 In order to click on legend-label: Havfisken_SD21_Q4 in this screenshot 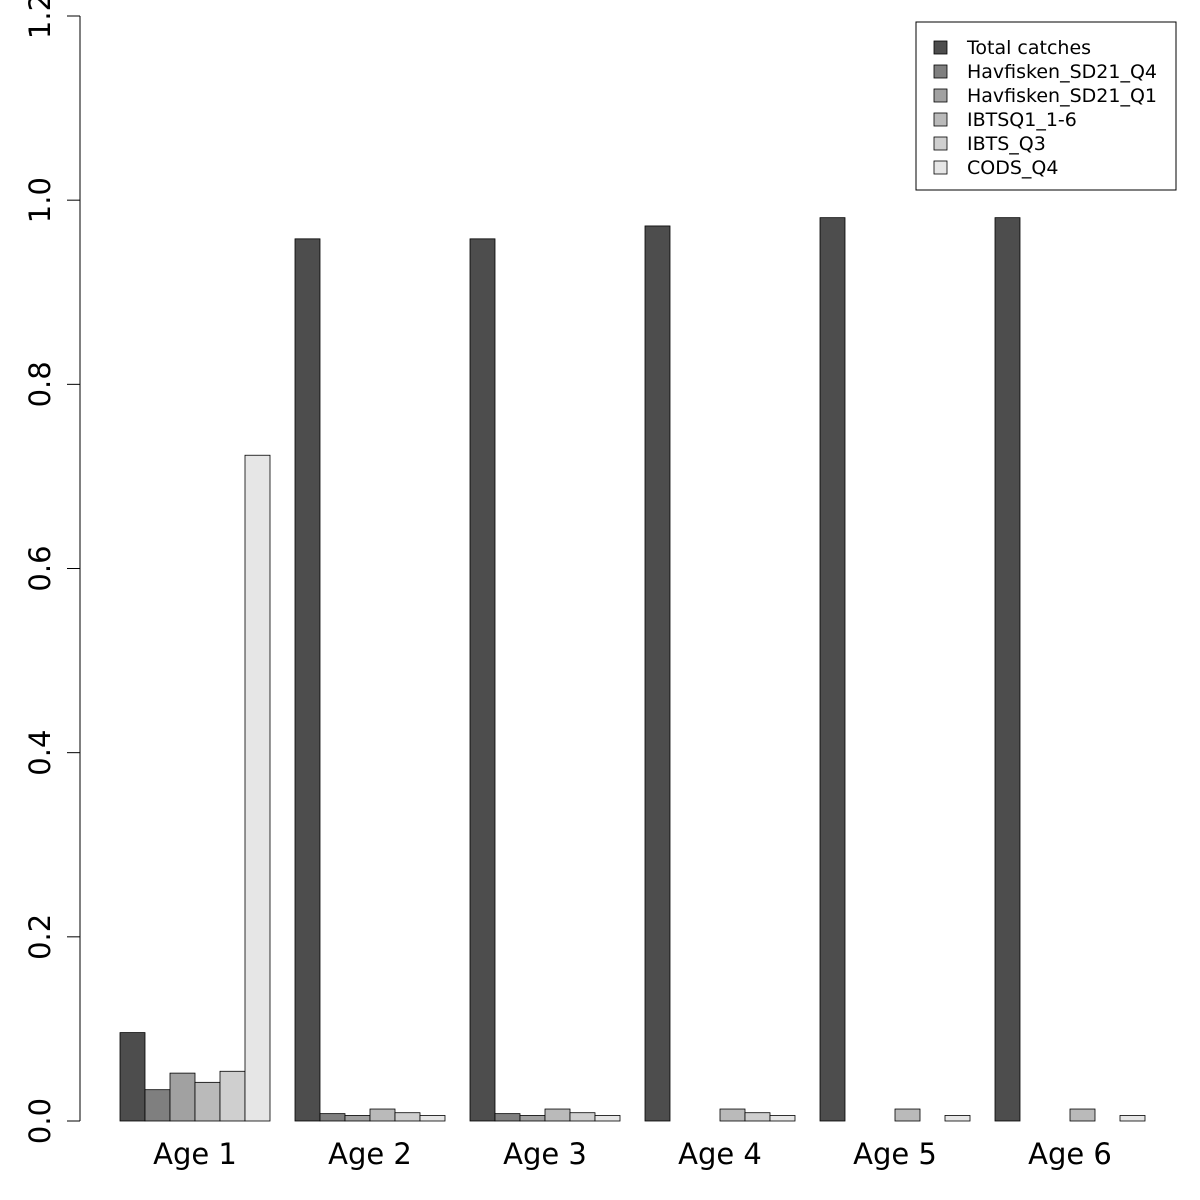, I will do `click(1062, 72)`.